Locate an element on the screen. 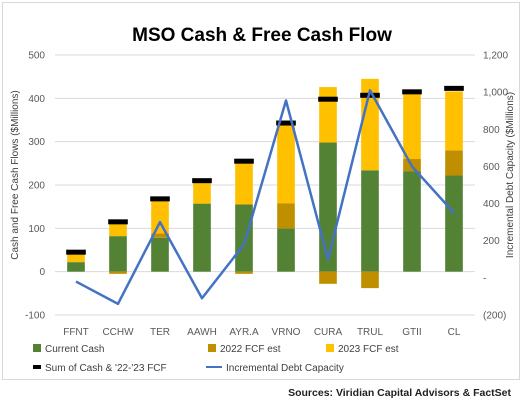 The image size is (523, 400). y-tick-label: 0 is located at coordinates (42, 272).